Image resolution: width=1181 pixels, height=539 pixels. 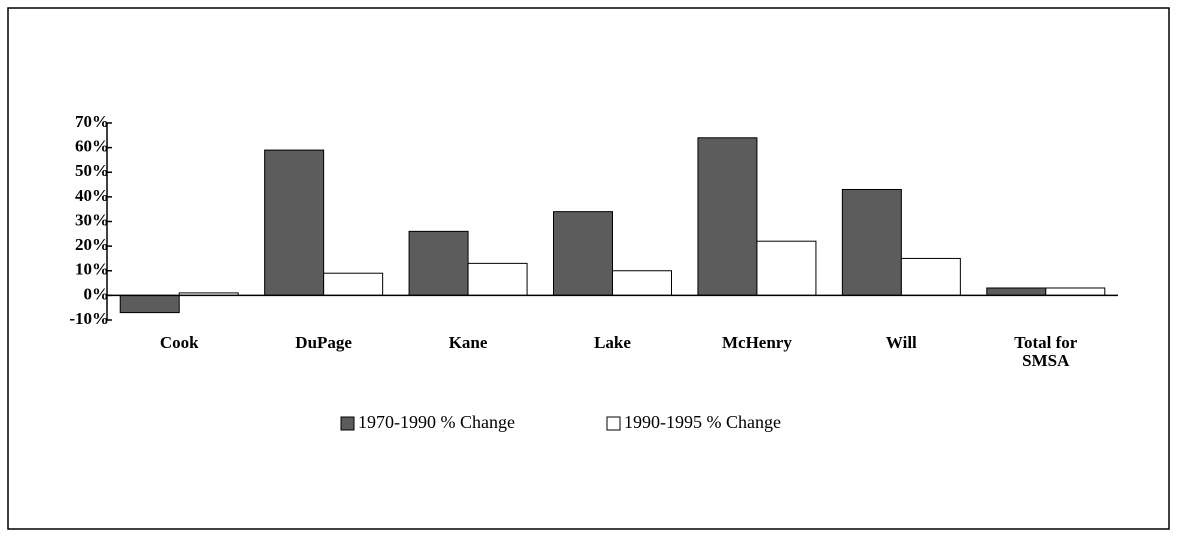 I want to click on x-tick-label: McHenry, so click(x=756, y=342).